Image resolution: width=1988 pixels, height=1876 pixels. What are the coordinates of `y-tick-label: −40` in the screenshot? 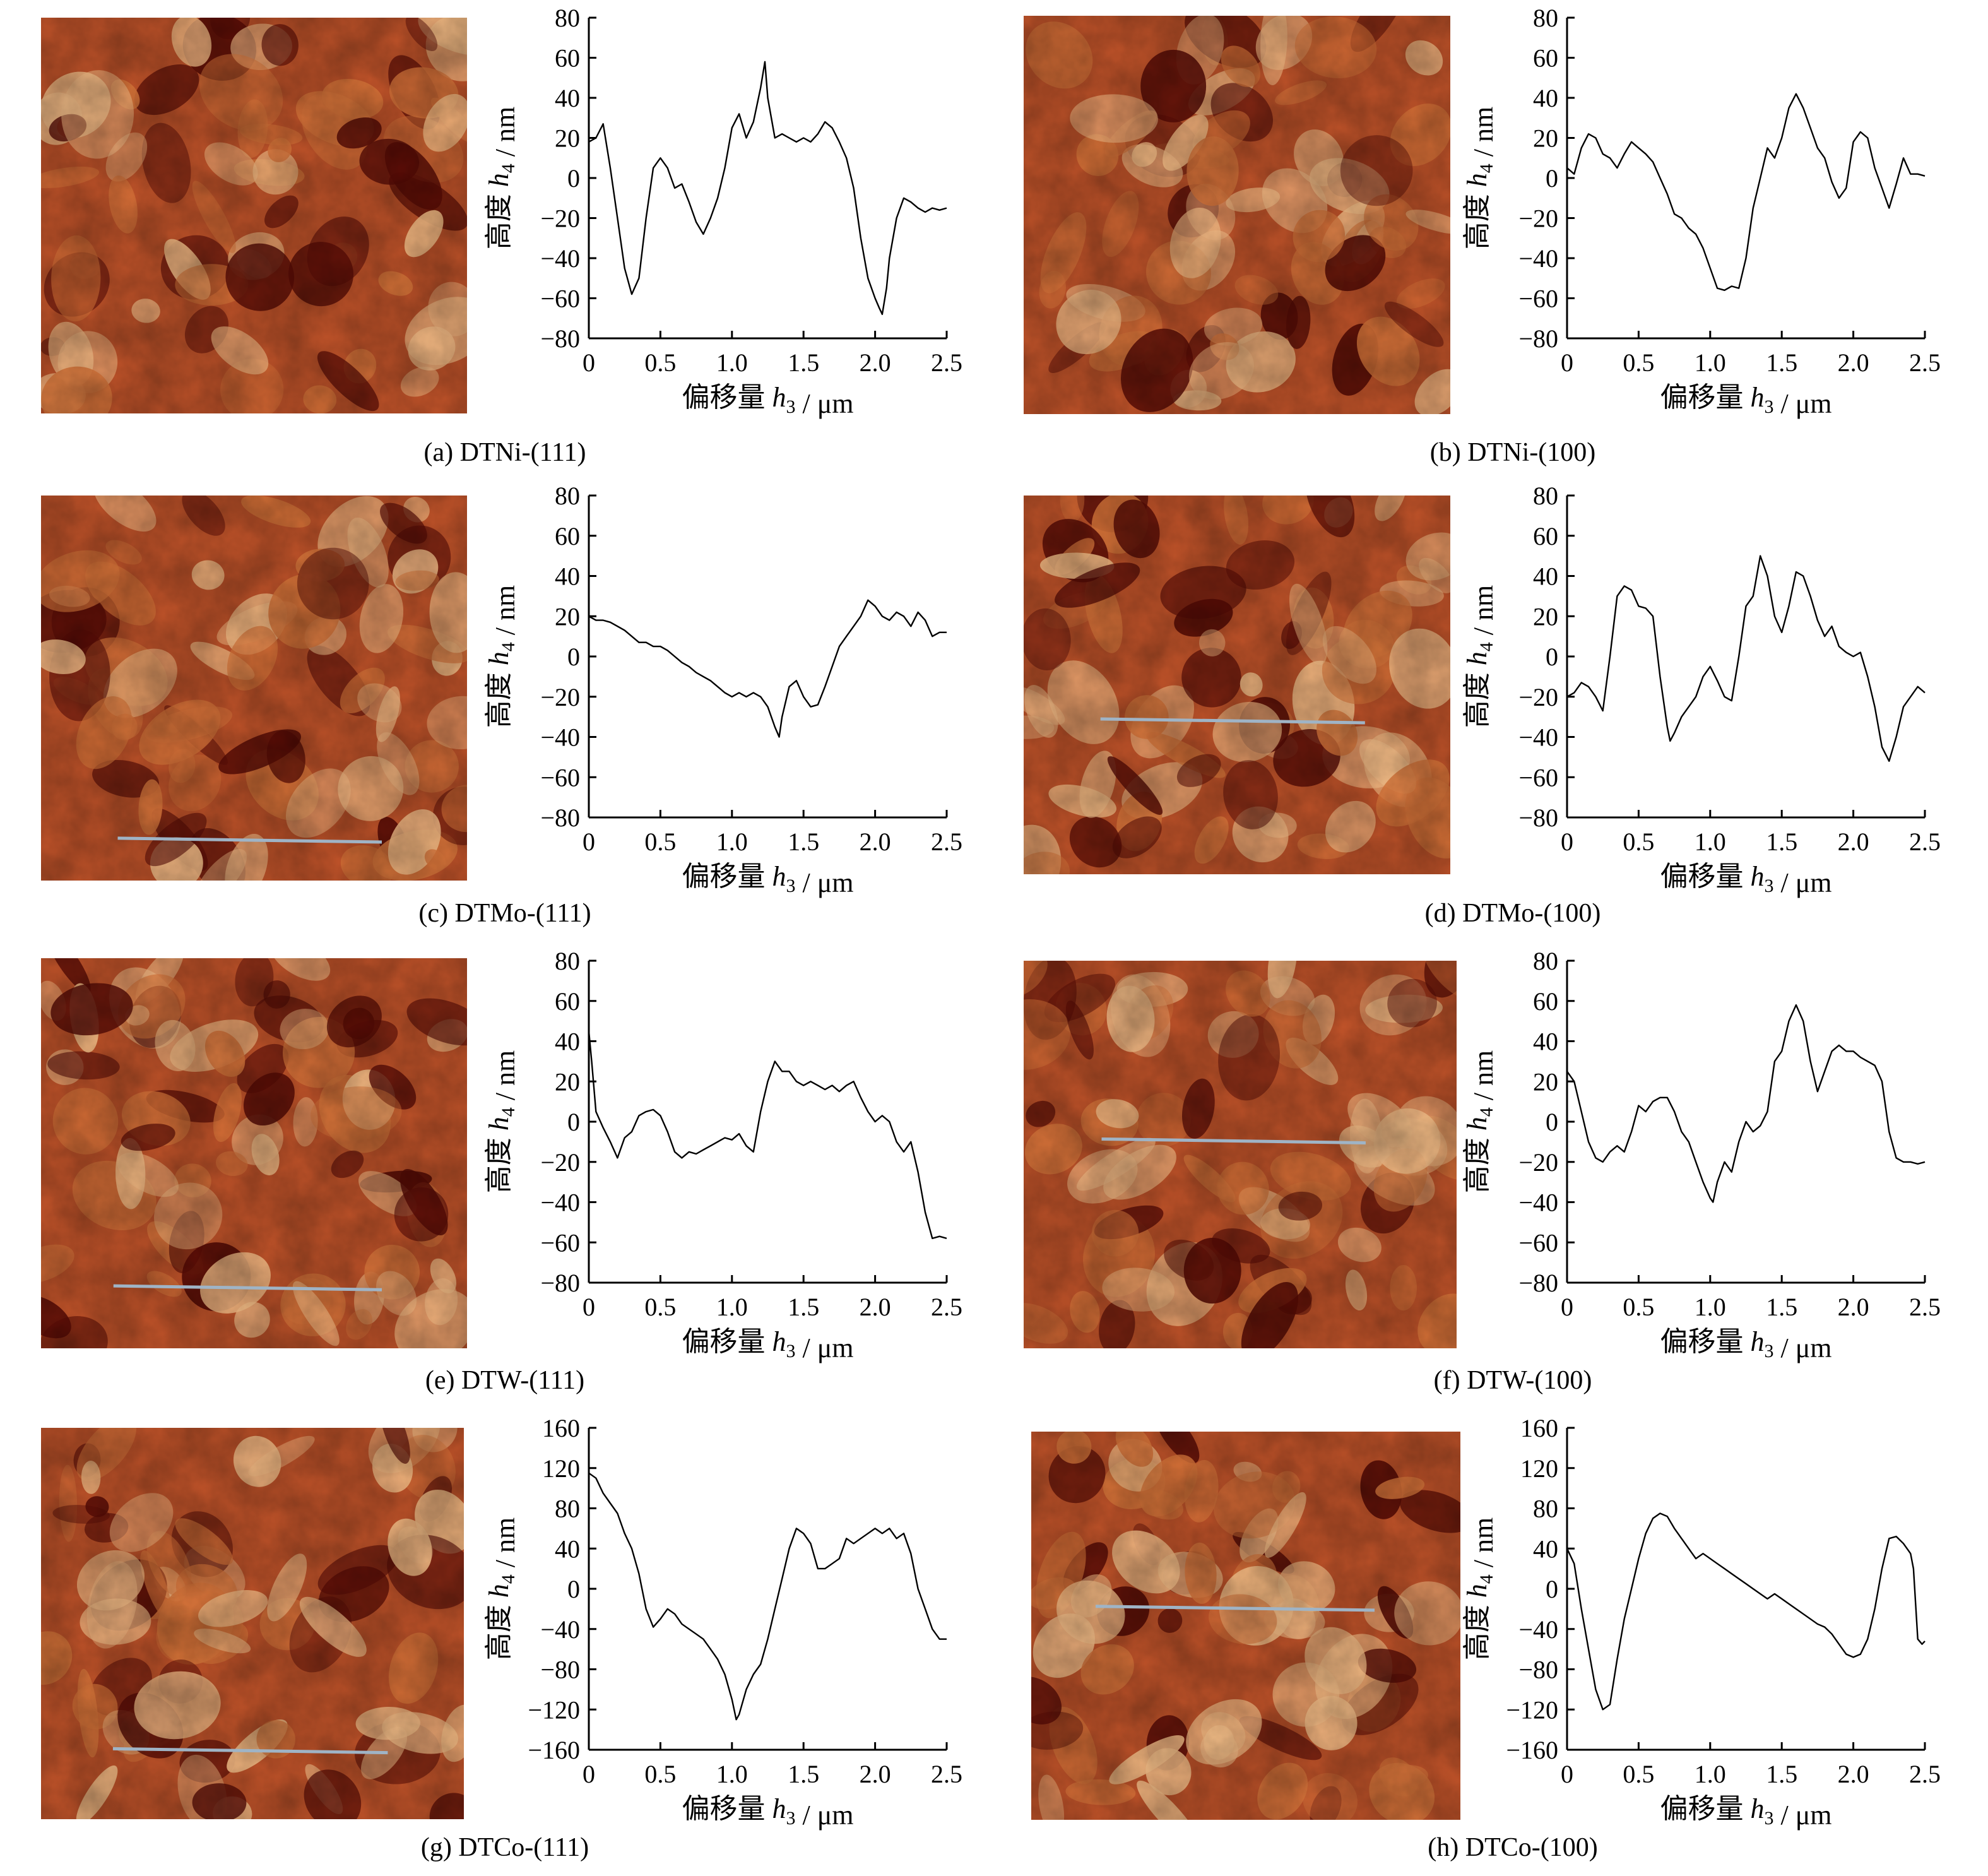 It's located at (560, 1203).